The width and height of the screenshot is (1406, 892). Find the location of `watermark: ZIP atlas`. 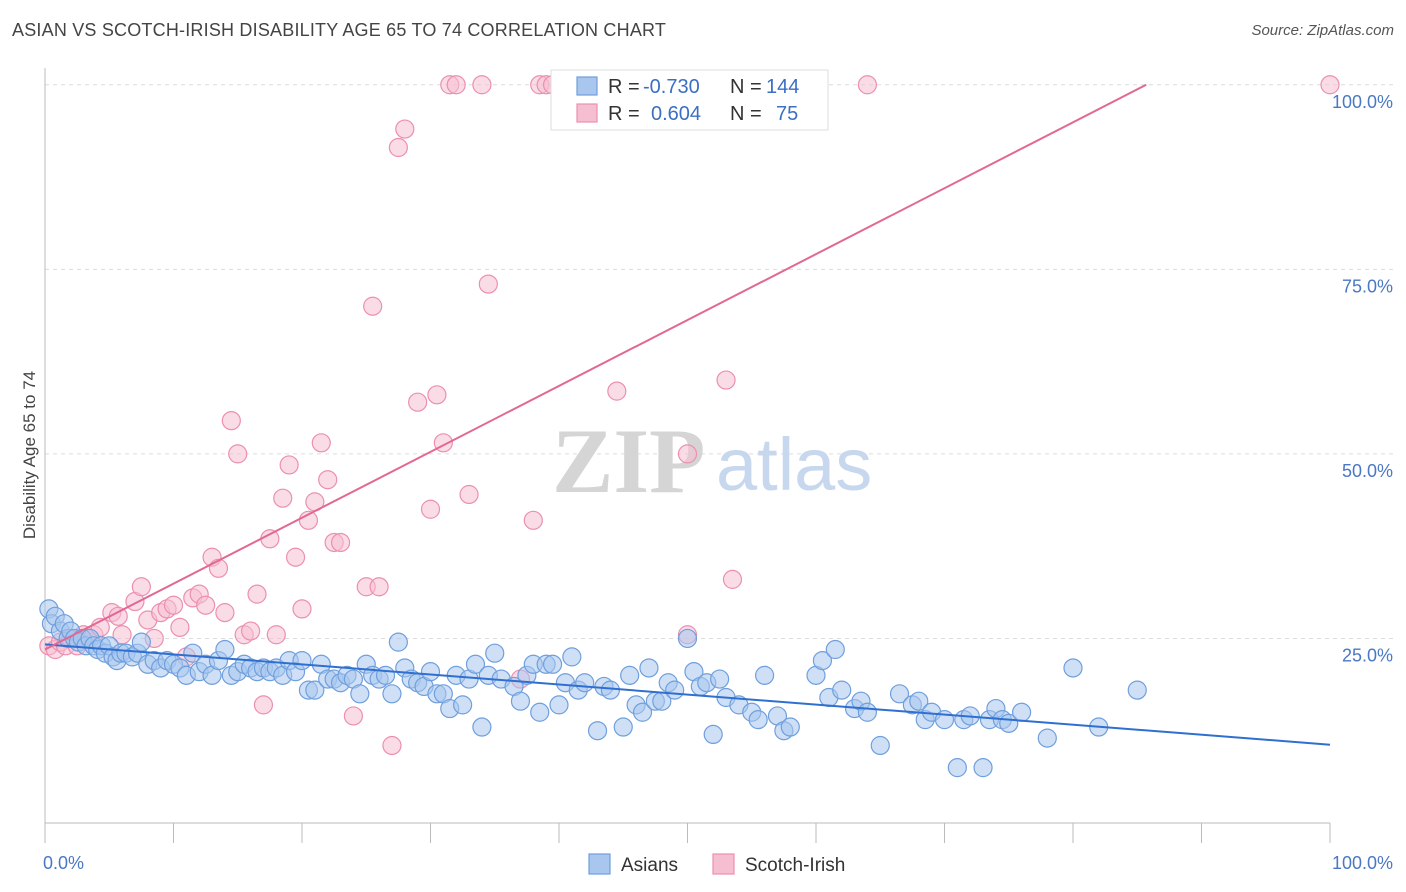

watermark: ZIP atlas is located at coordinates (712, 461).